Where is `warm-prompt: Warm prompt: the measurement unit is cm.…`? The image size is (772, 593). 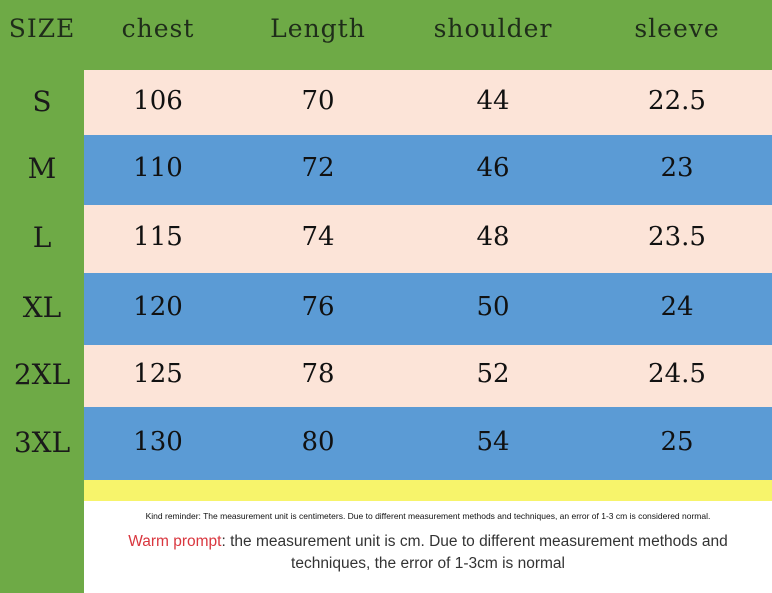
warm-prompt: Warm prompt: the measurement unit is cm.… is located at coordinates (428, 553).